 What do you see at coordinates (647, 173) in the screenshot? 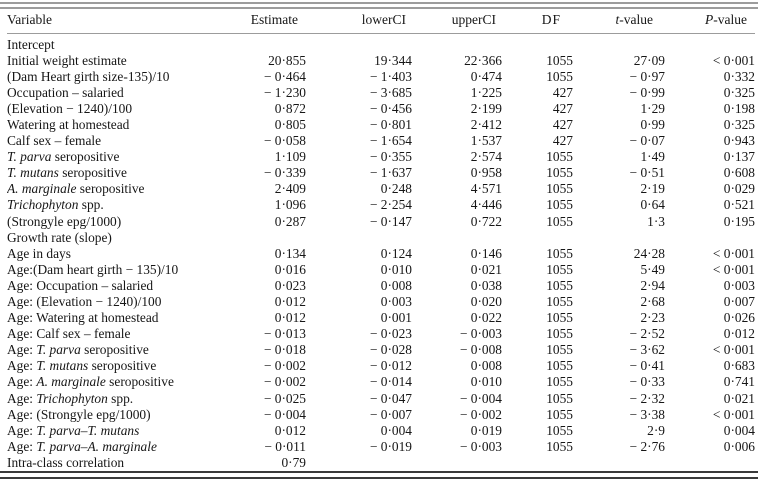
I see `value-cell-t_value: − 0·51` at bounding box center [647, 173].